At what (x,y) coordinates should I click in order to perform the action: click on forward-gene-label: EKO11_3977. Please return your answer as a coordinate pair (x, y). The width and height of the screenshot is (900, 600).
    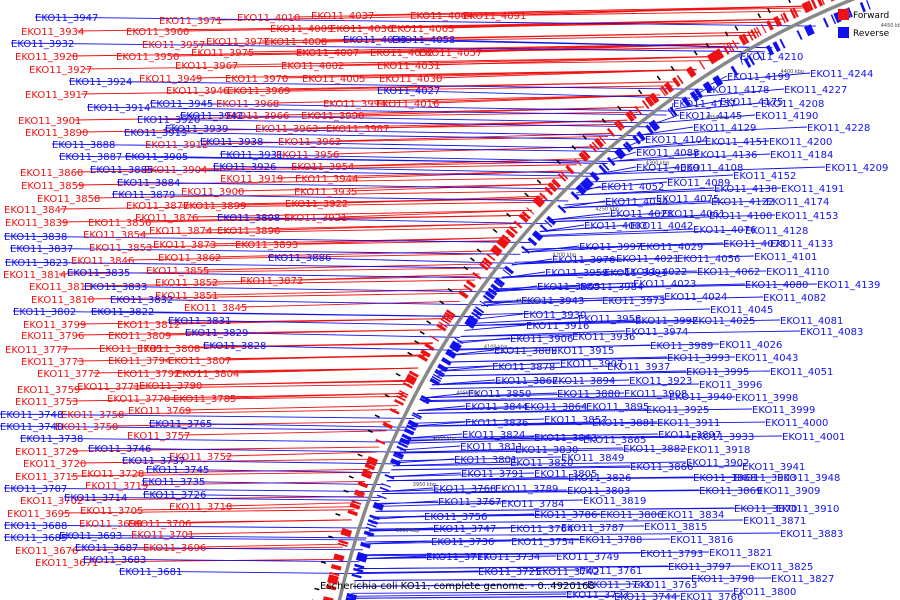
    Looking at the image, I should click on (237, 42).